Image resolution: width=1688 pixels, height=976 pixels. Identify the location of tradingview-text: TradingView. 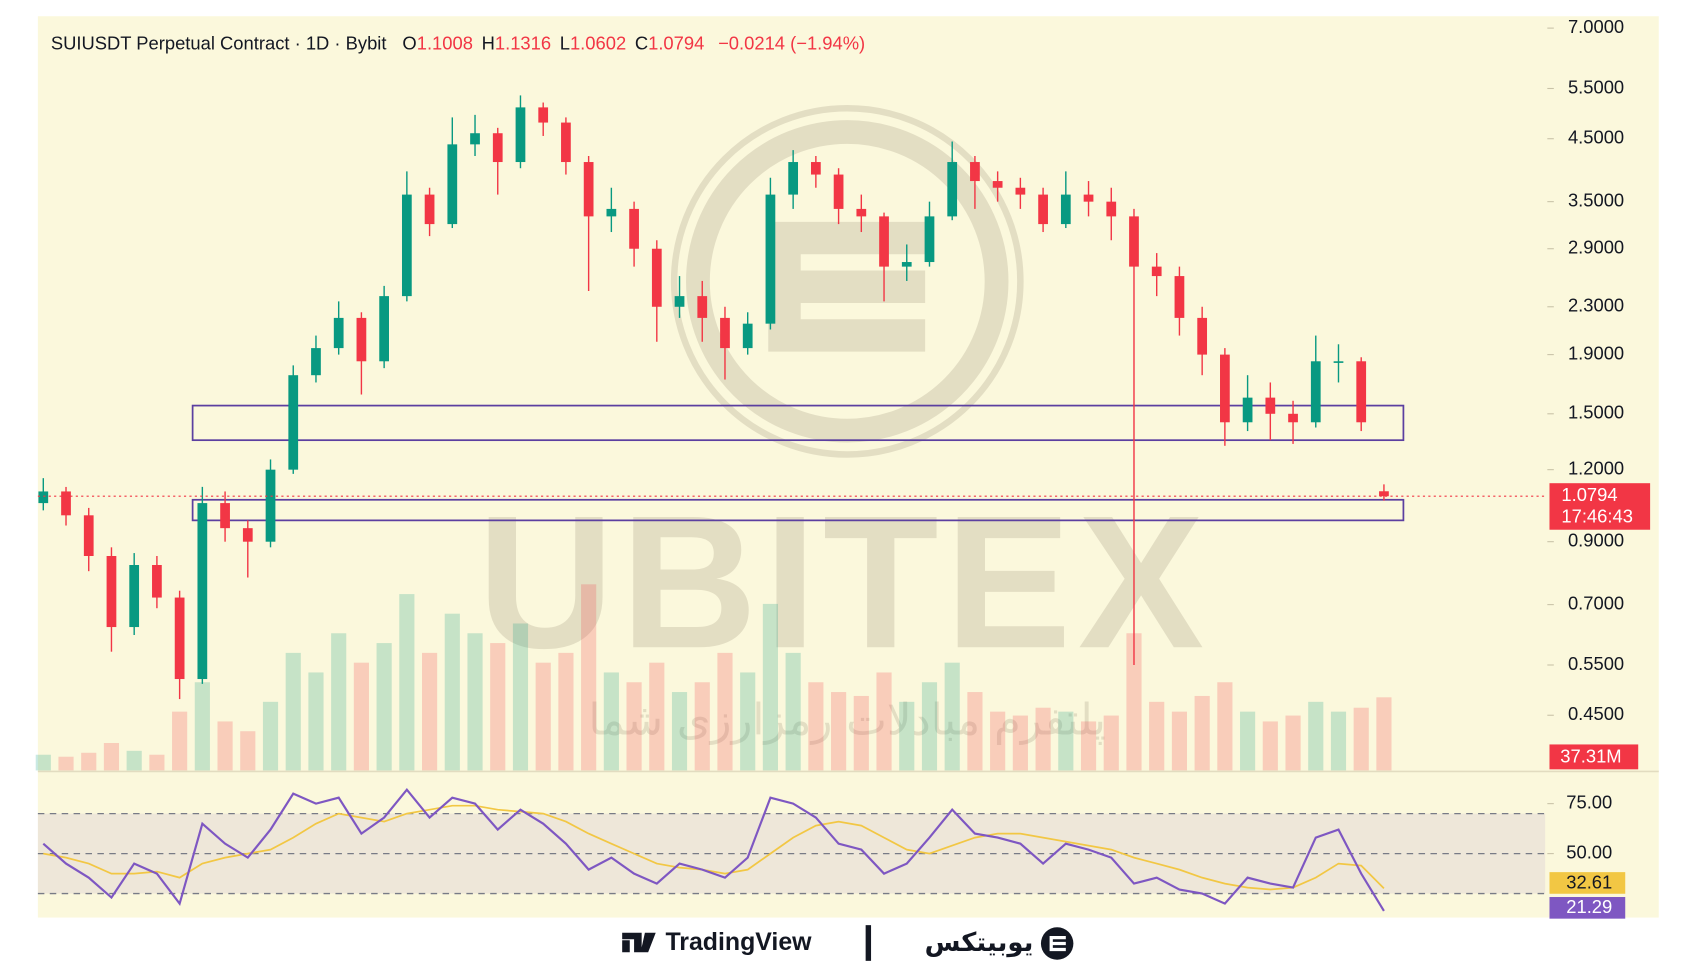
(738, 942).